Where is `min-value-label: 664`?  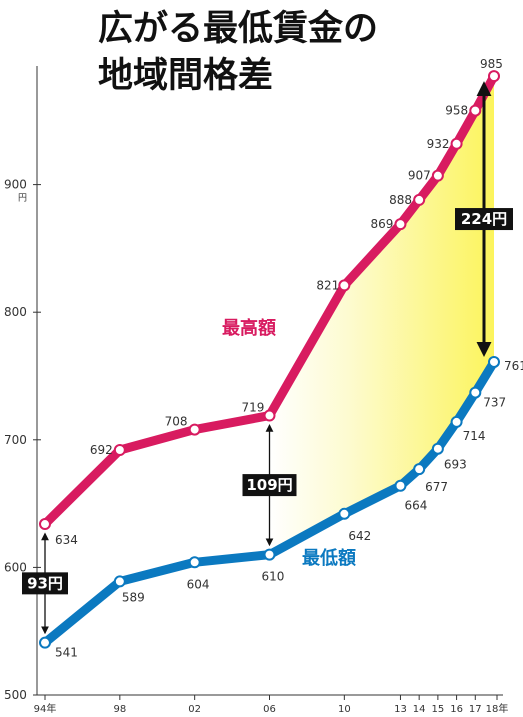
min-value-label: 664 is located at coordinates (415, 506).